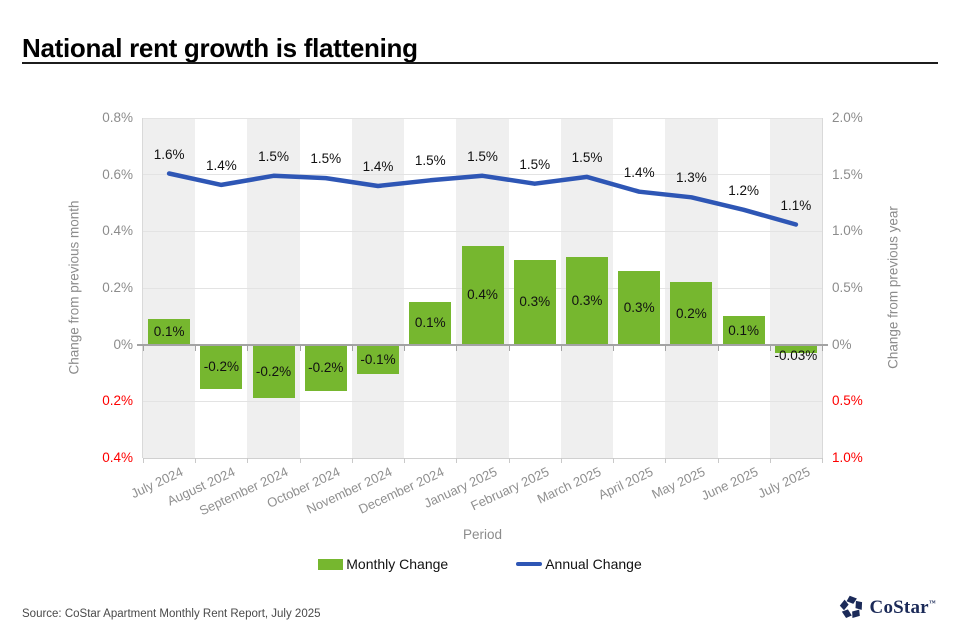 This screenshot has width=960, height=636. I want to click on legend-item-annual-change: Annual Change, so click(579, 564).